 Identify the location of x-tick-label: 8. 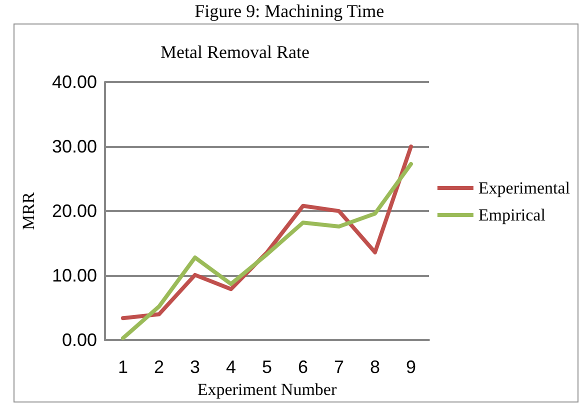
(375, 367).